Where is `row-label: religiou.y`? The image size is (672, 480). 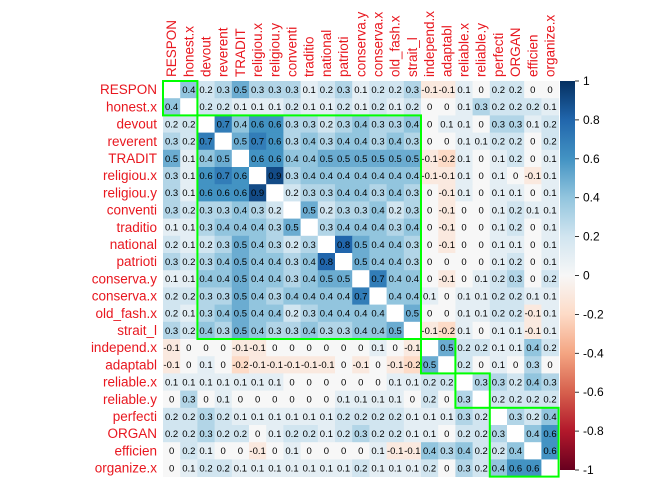
row-label: religiou.y is located at coordinates (130, 192).